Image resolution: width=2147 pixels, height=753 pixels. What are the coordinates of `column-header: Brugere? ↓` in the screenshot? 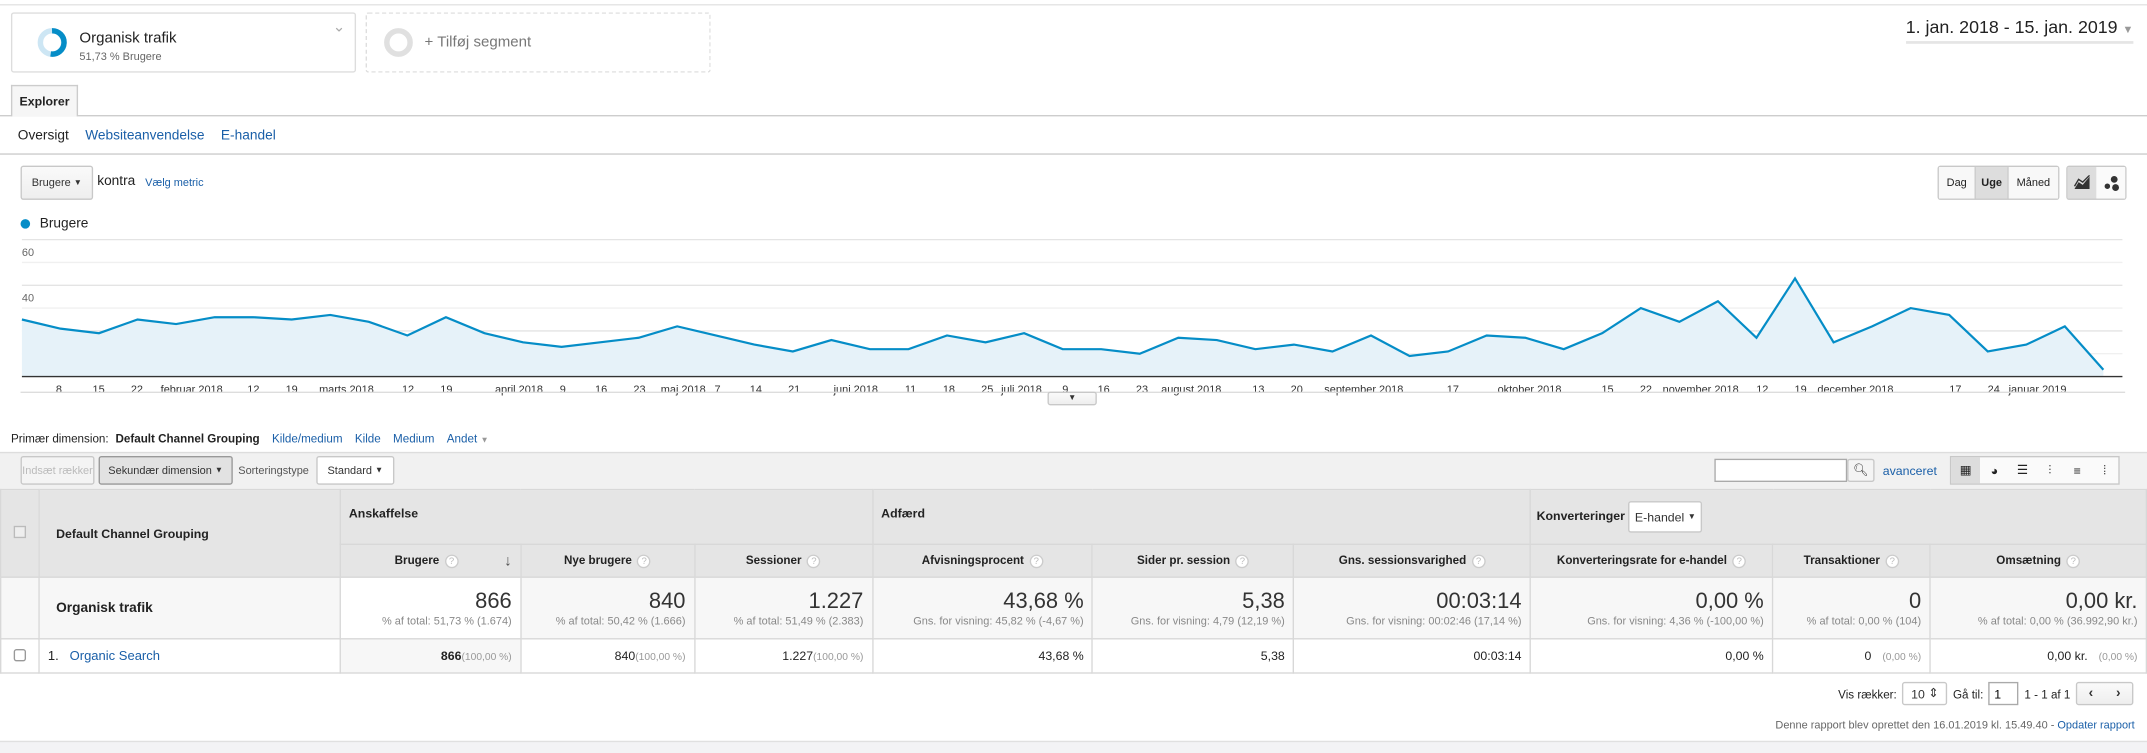 It's located at (430, 560).